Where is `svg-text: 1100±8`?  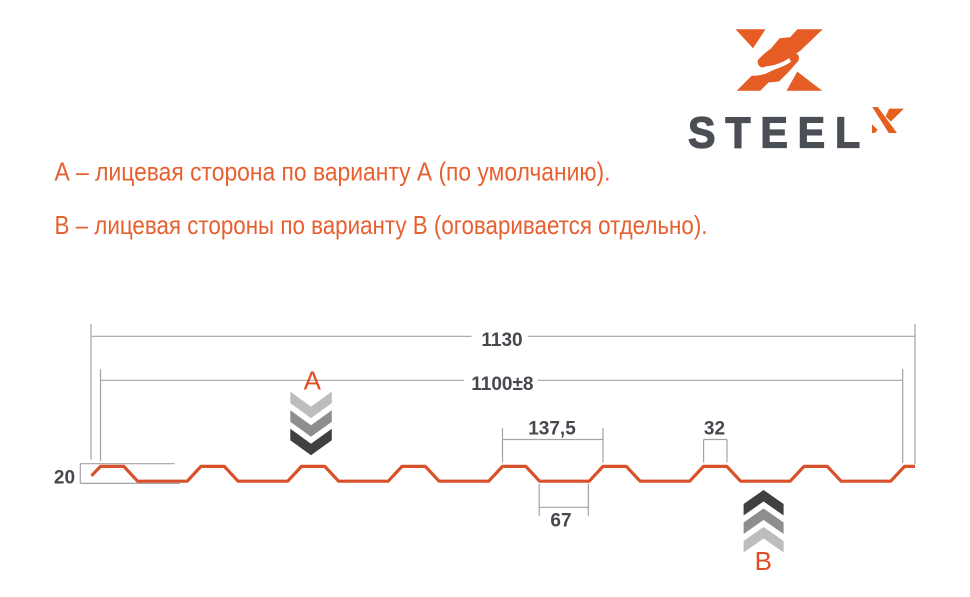
svg-text: 1100±8 is located at coordinates (502, 384).